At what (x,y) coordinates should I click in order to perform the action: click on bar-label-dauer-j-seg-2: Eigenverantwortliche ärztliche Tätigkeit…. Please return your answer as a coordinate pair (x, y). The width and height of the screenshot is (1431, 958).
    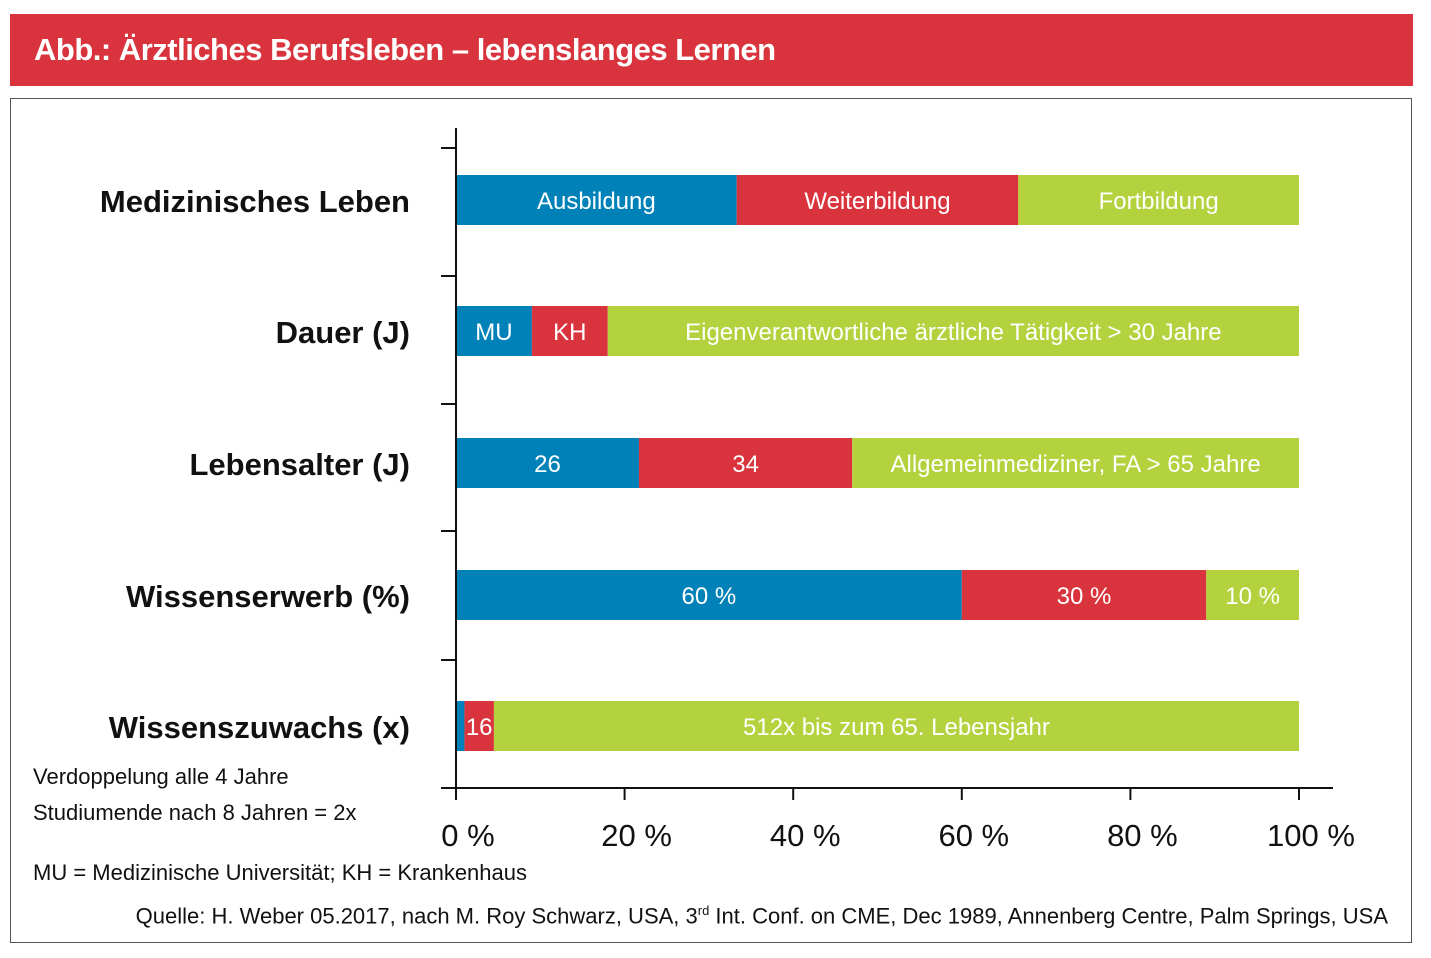
    Looking at the image, I should click on (953, 332).